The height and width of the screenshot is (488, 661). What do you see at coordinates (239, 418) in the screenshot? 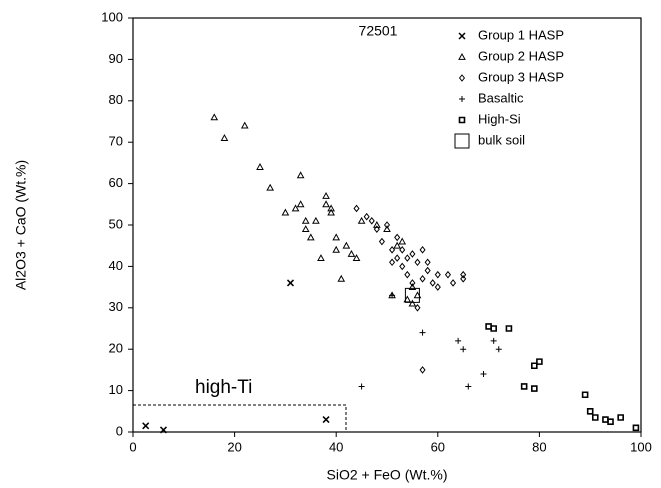
I see `high-ti-region` at bounding box center [239, 418].